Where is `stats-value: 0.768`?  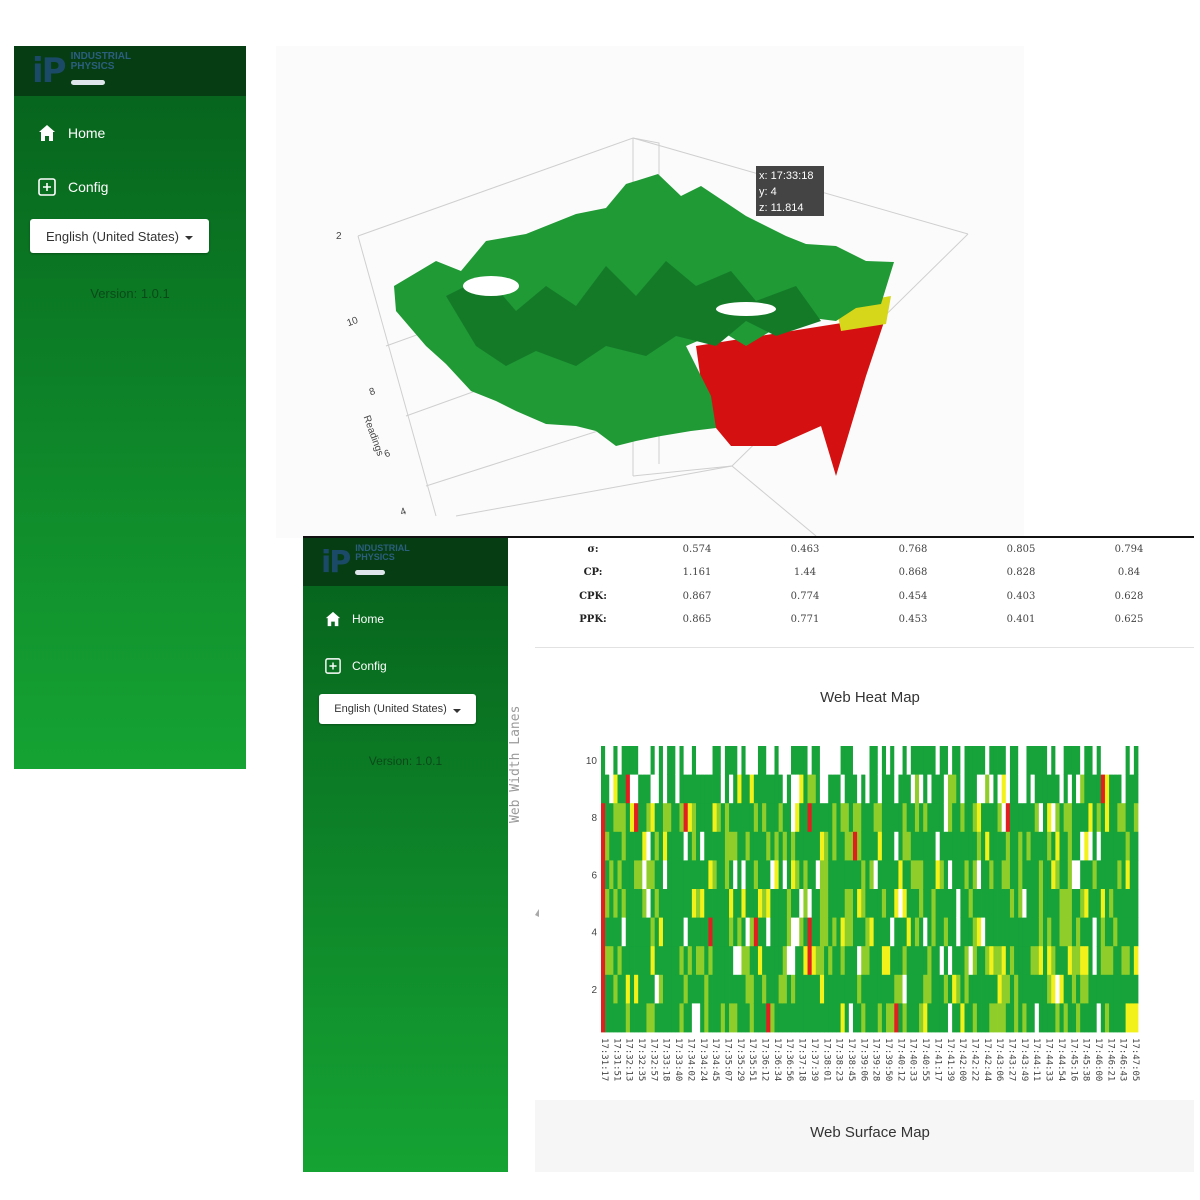 stats-value: 0.768 is located at coordinates (913, 550).